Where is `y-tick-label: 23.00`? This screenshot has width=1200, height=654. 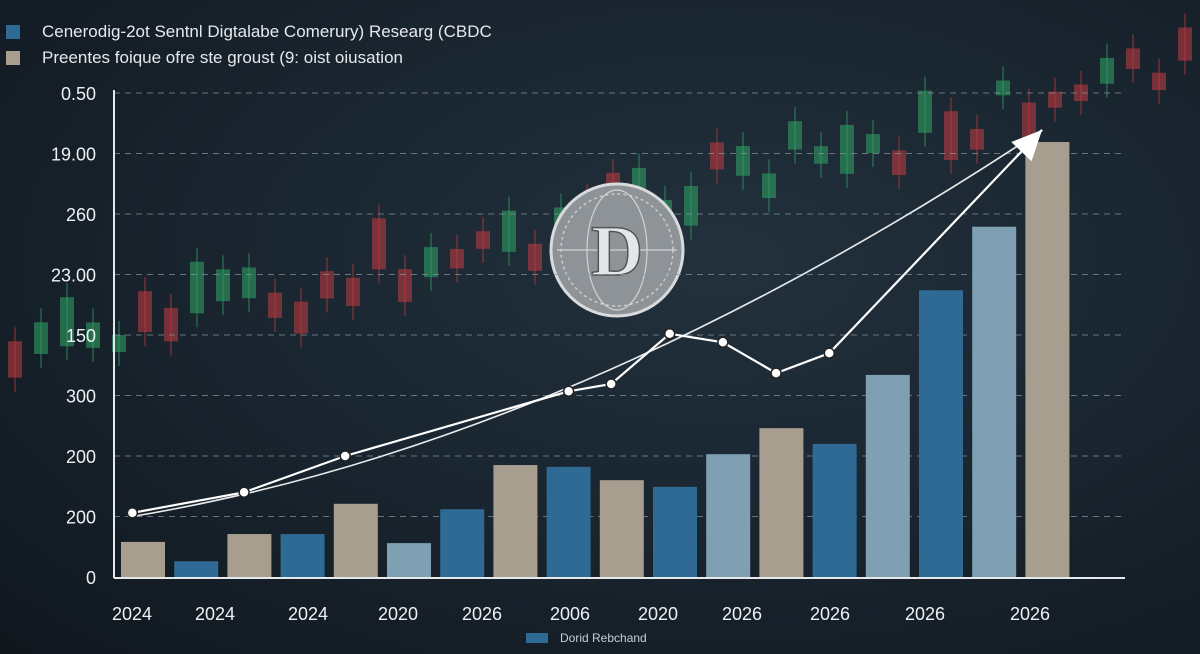 y-tick-label: 23.00 is located at coordinates (73, 276).